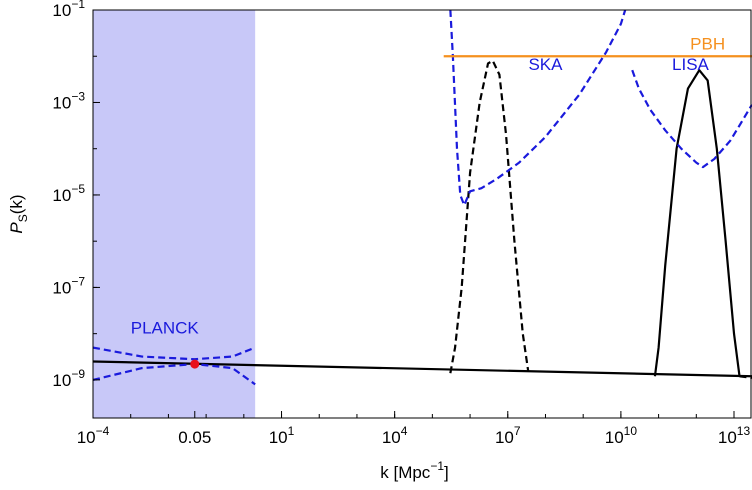 The height and width of the screenshot is (490, 752). What do you see at coordinates (621, 435) in the screenshot?
I see `x-tick-label-5: 10¹⁰` at bounding box center [621, 435].